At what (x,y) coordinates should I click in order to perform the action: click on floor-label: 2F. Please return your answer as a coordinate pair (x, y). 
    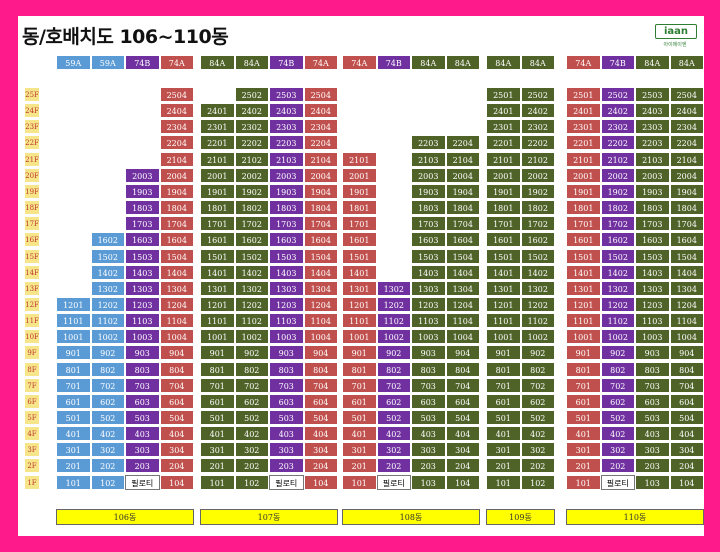
    Looking at the image, I should click on (32, 466).